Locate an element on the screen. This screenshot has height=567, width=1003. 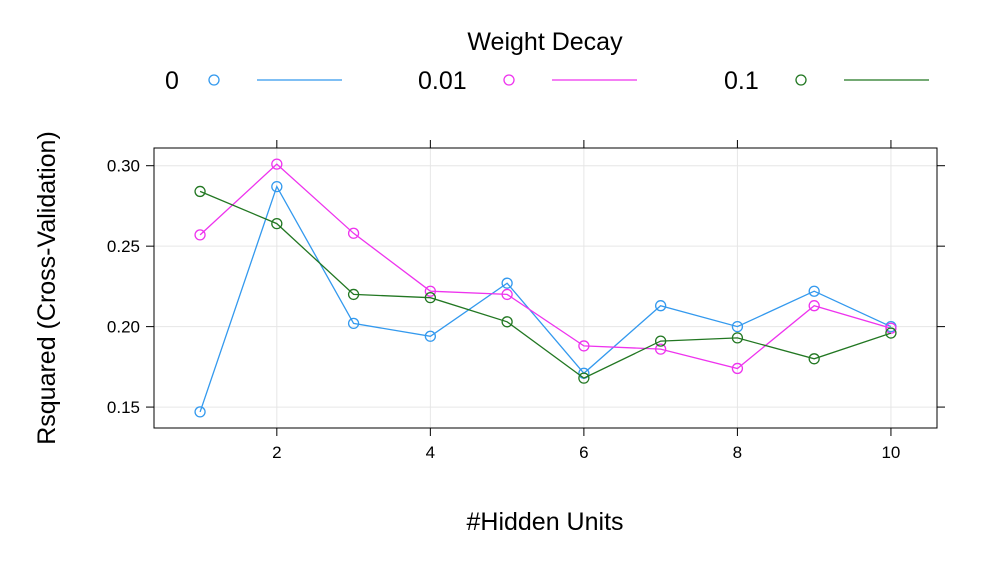
legend-label: 0.1 is located at coordinates (741, 81).